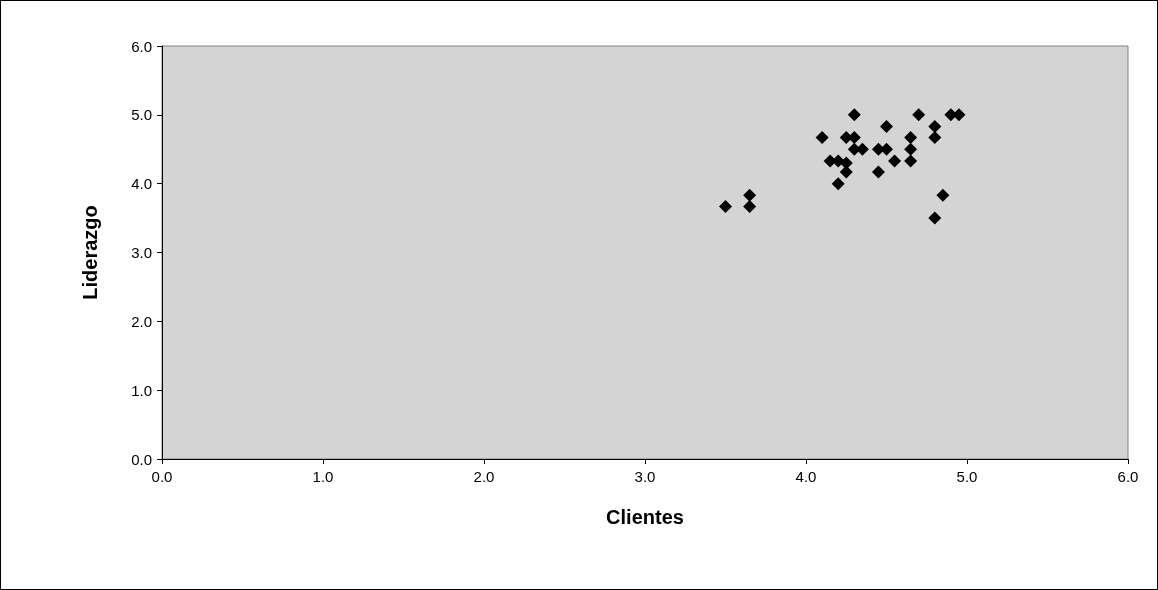 Image resolution: width=1158 pixels, height=590 pixels. What do you see at coordinates (645, 476) in the screenshot?
I see `x-tick-label: 3.0` at bounding box center [645, 476].